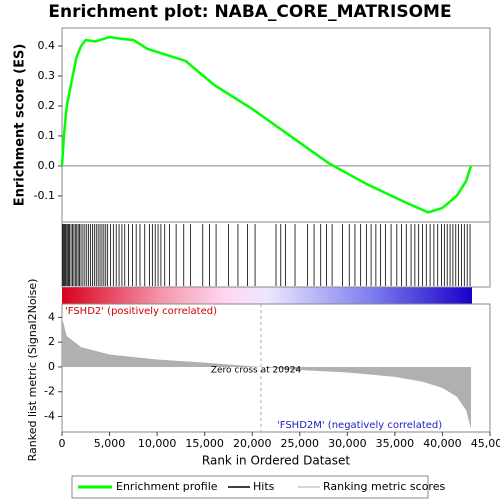  I want to click on y-tick-label: 0.0, so click(47, 165).